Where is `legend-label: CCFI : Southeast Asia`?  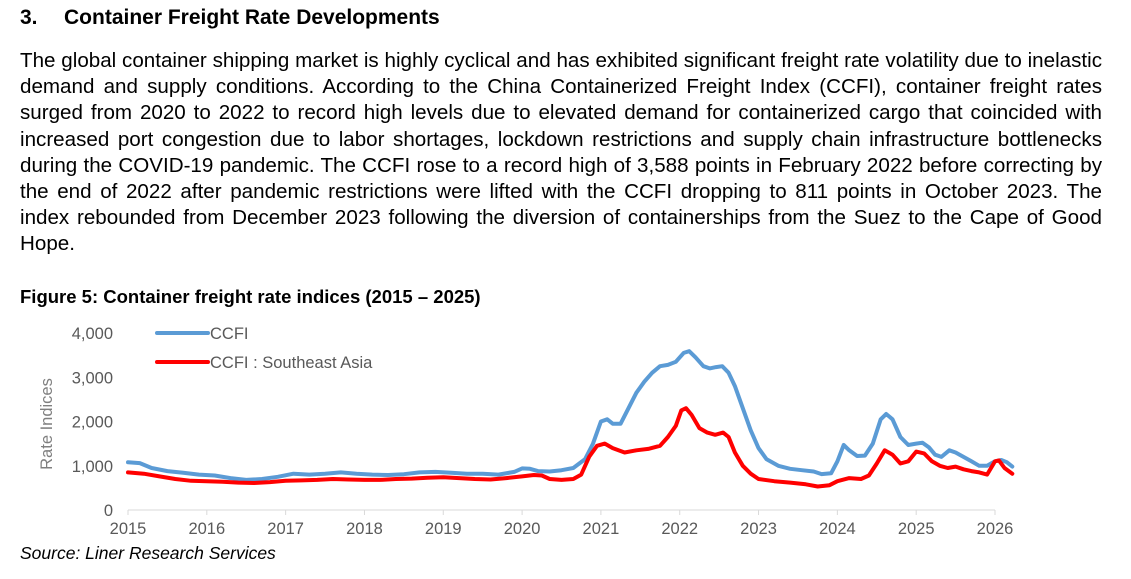 legend-label: CCFI : Southeast Asia is located at coordinates (291, 363).